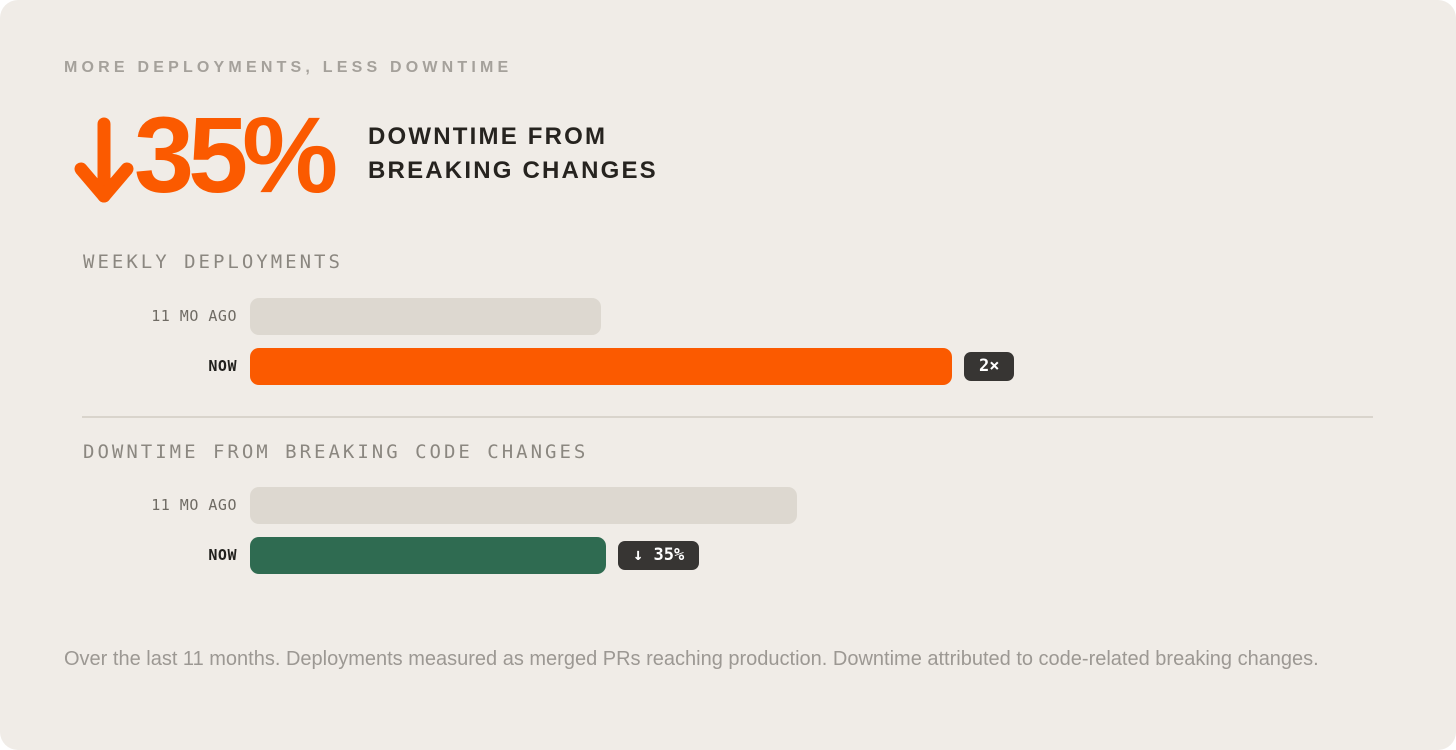 This screenshot has width=1456, height=750. What do you see at coordinates (727, 417) in the screenshot?
I see `section-divider` at bounding box center [727, 417].